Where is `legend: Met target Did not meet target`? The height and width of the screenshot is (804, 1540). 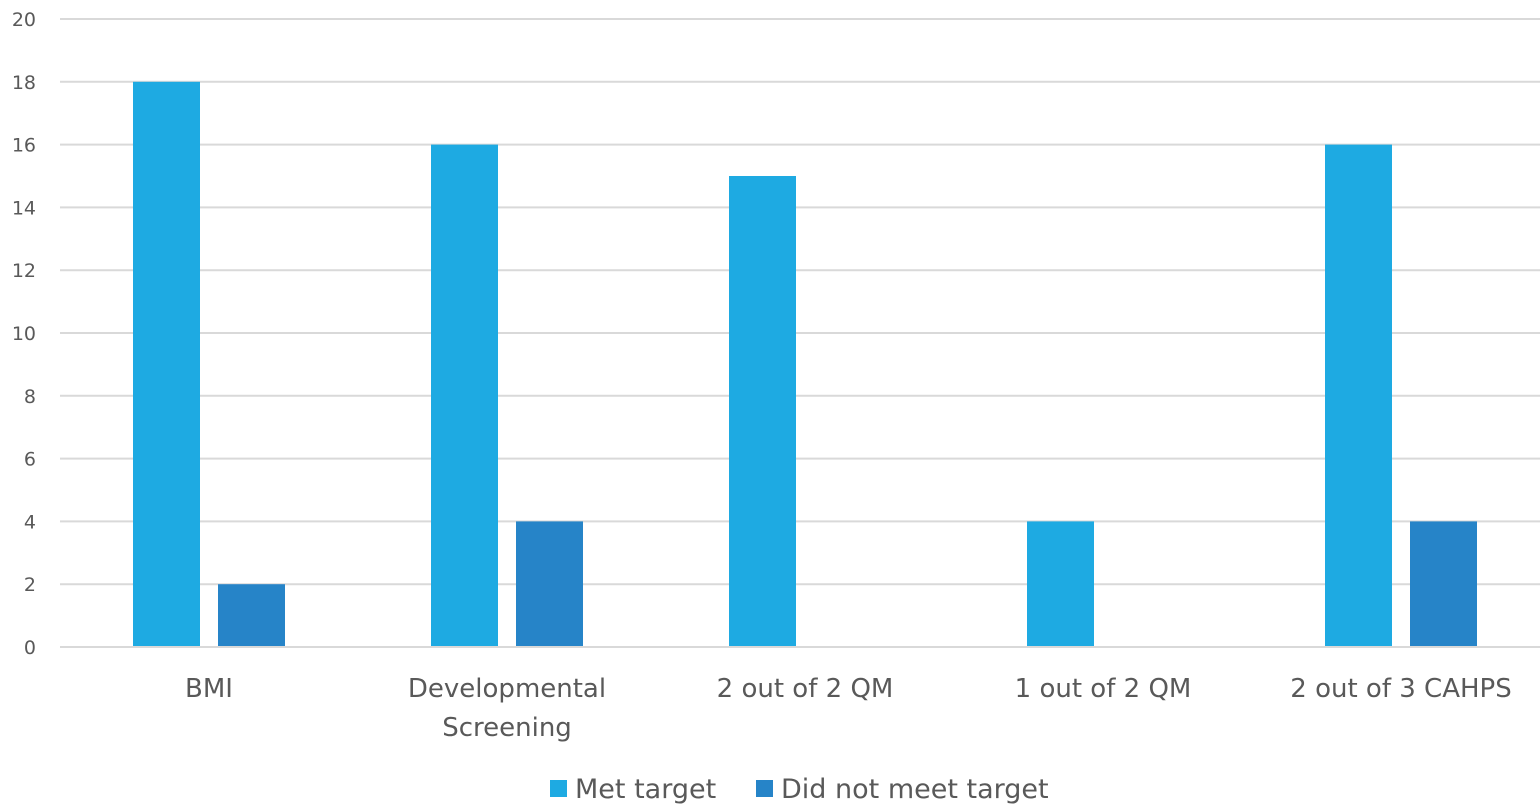 legend: Met target Did not meet target is located at coordinates (799, 789).